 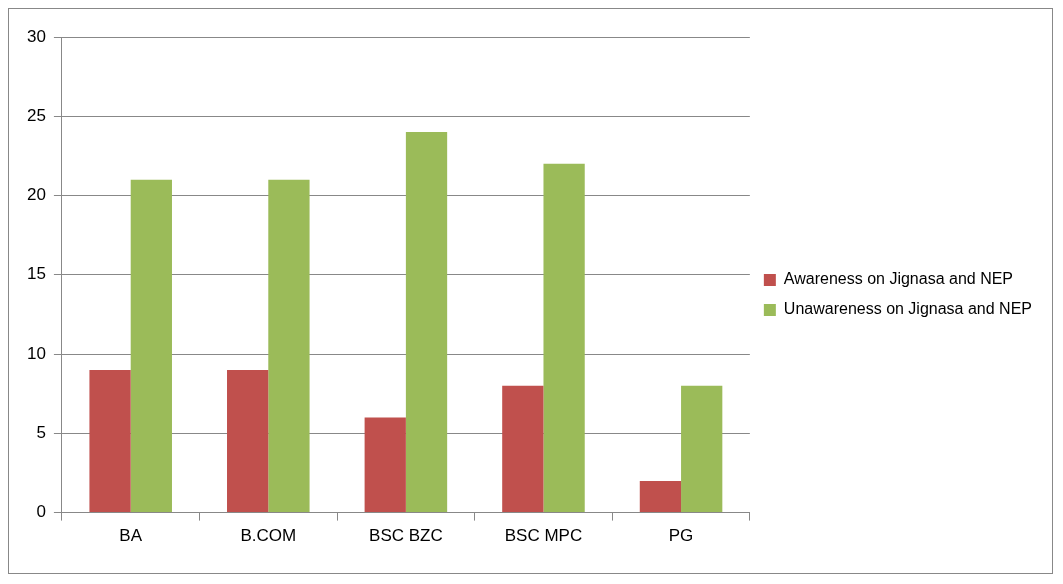 What do you see at coordinates (543, 536) in the screenshot?
I see `x-tick-label: BSC MPC` at bounding box center [543, 536].